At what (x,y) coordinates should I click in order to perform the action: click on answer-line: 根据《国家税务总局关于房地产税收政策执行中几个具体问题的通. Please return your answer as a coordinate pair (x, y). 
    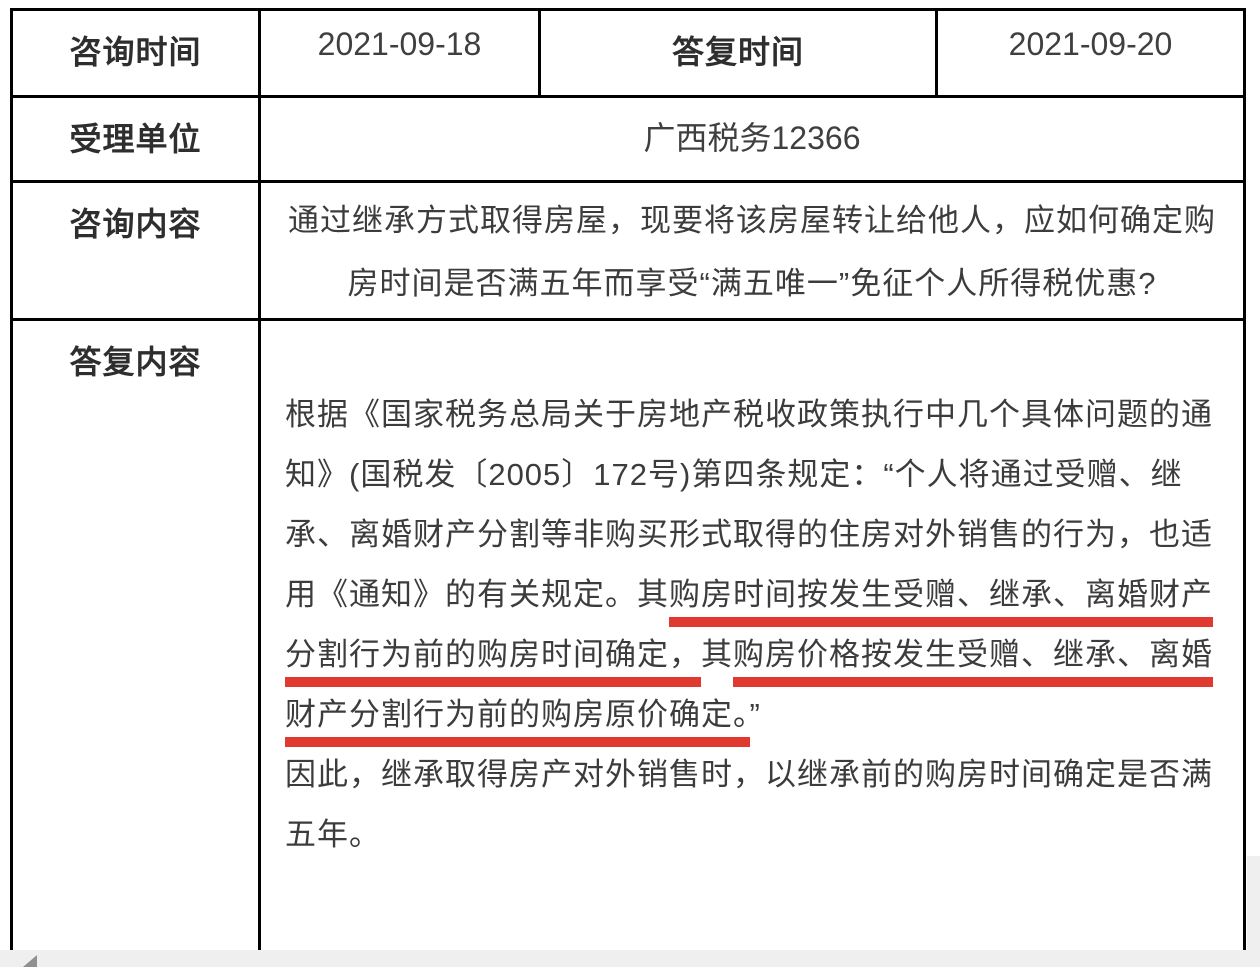
    Looking at the image, I should click on (752, 415).